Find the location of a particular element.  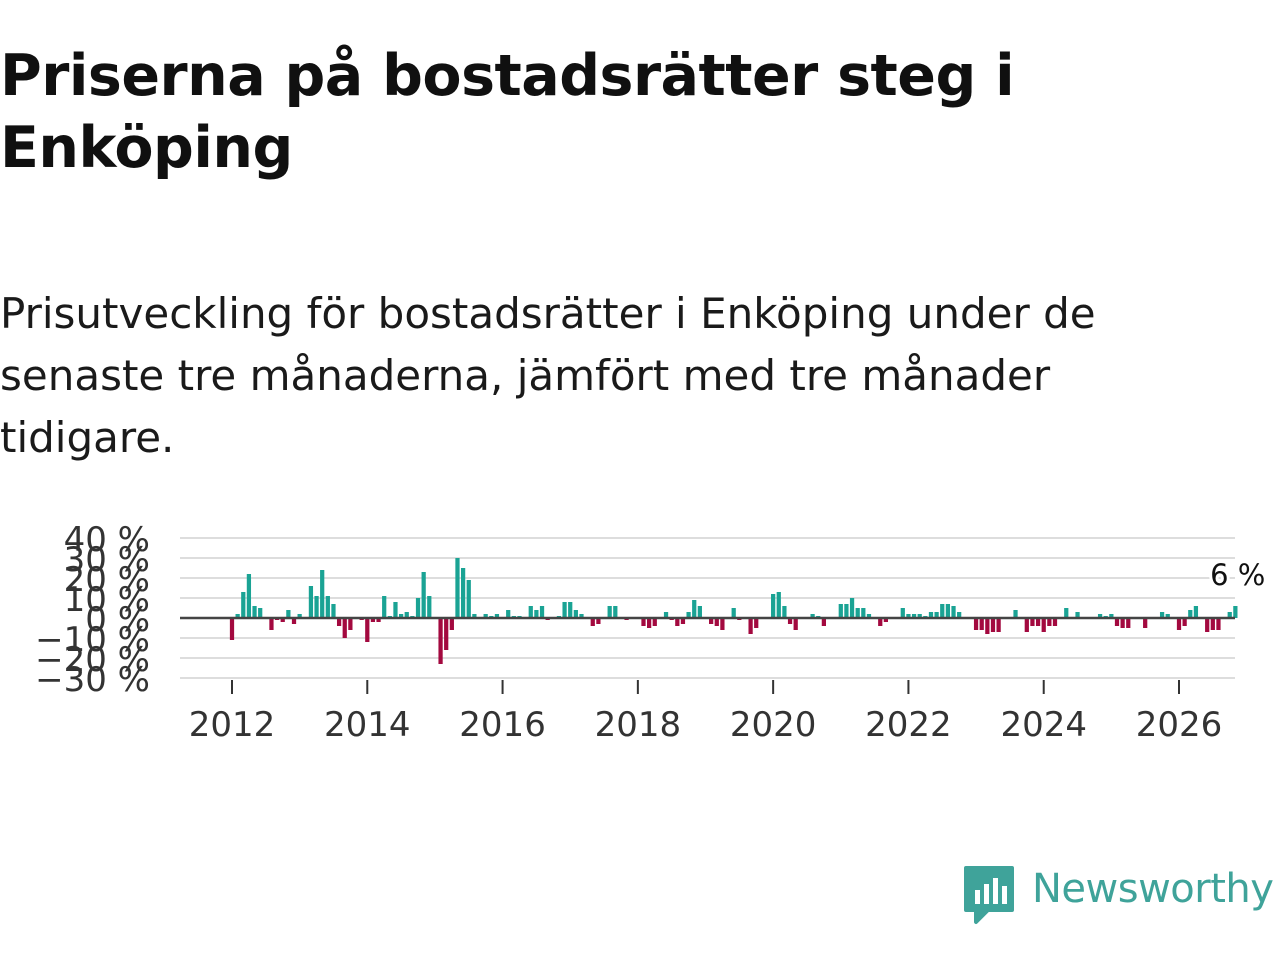

x-tick-label: 2024 is located at coordinates (1043, 725).